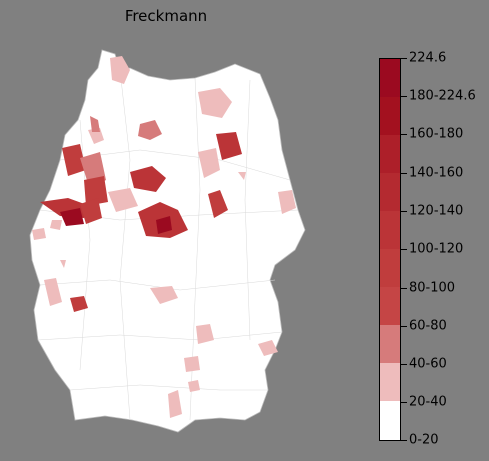  I want to click on legend-label: 120-140, so click(436, 211).